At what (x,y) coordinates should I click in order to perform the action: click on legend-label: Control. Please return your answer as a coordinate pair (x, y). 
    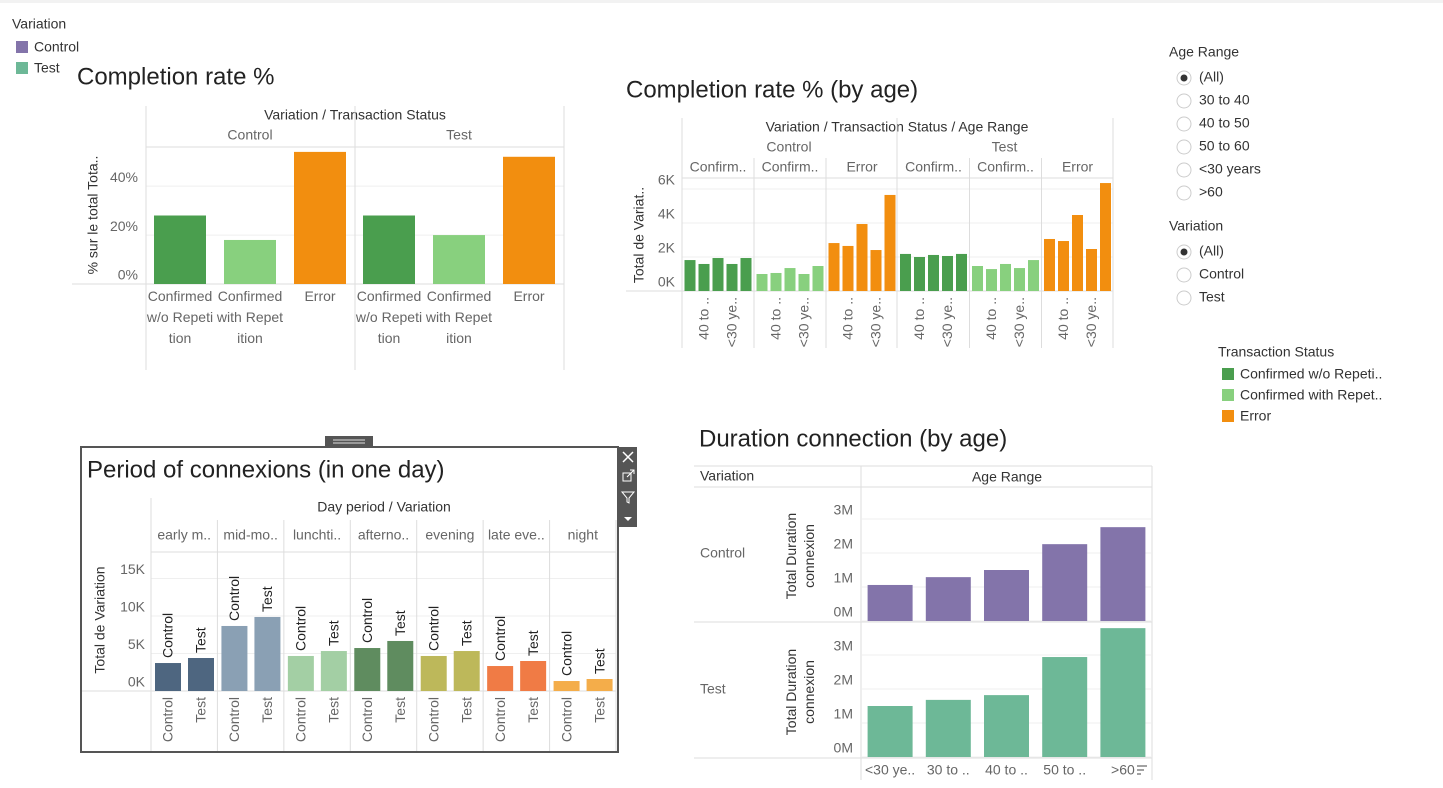
    Looking at the image, I should click on (56, 47).